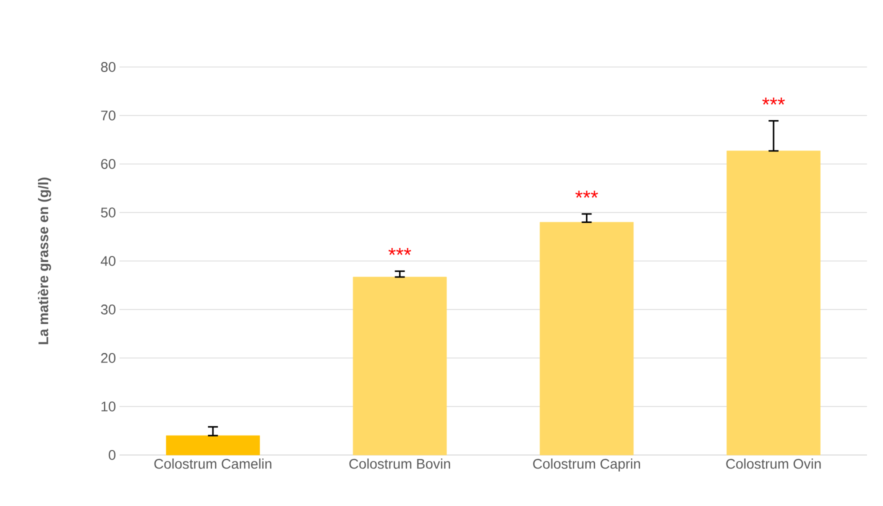 The height and width of the screenshot is (506, 883). Describe the element at coordinates (213, 463) in the screenshot. I see `x-tick-label: Colostrum Camelin` at that location.